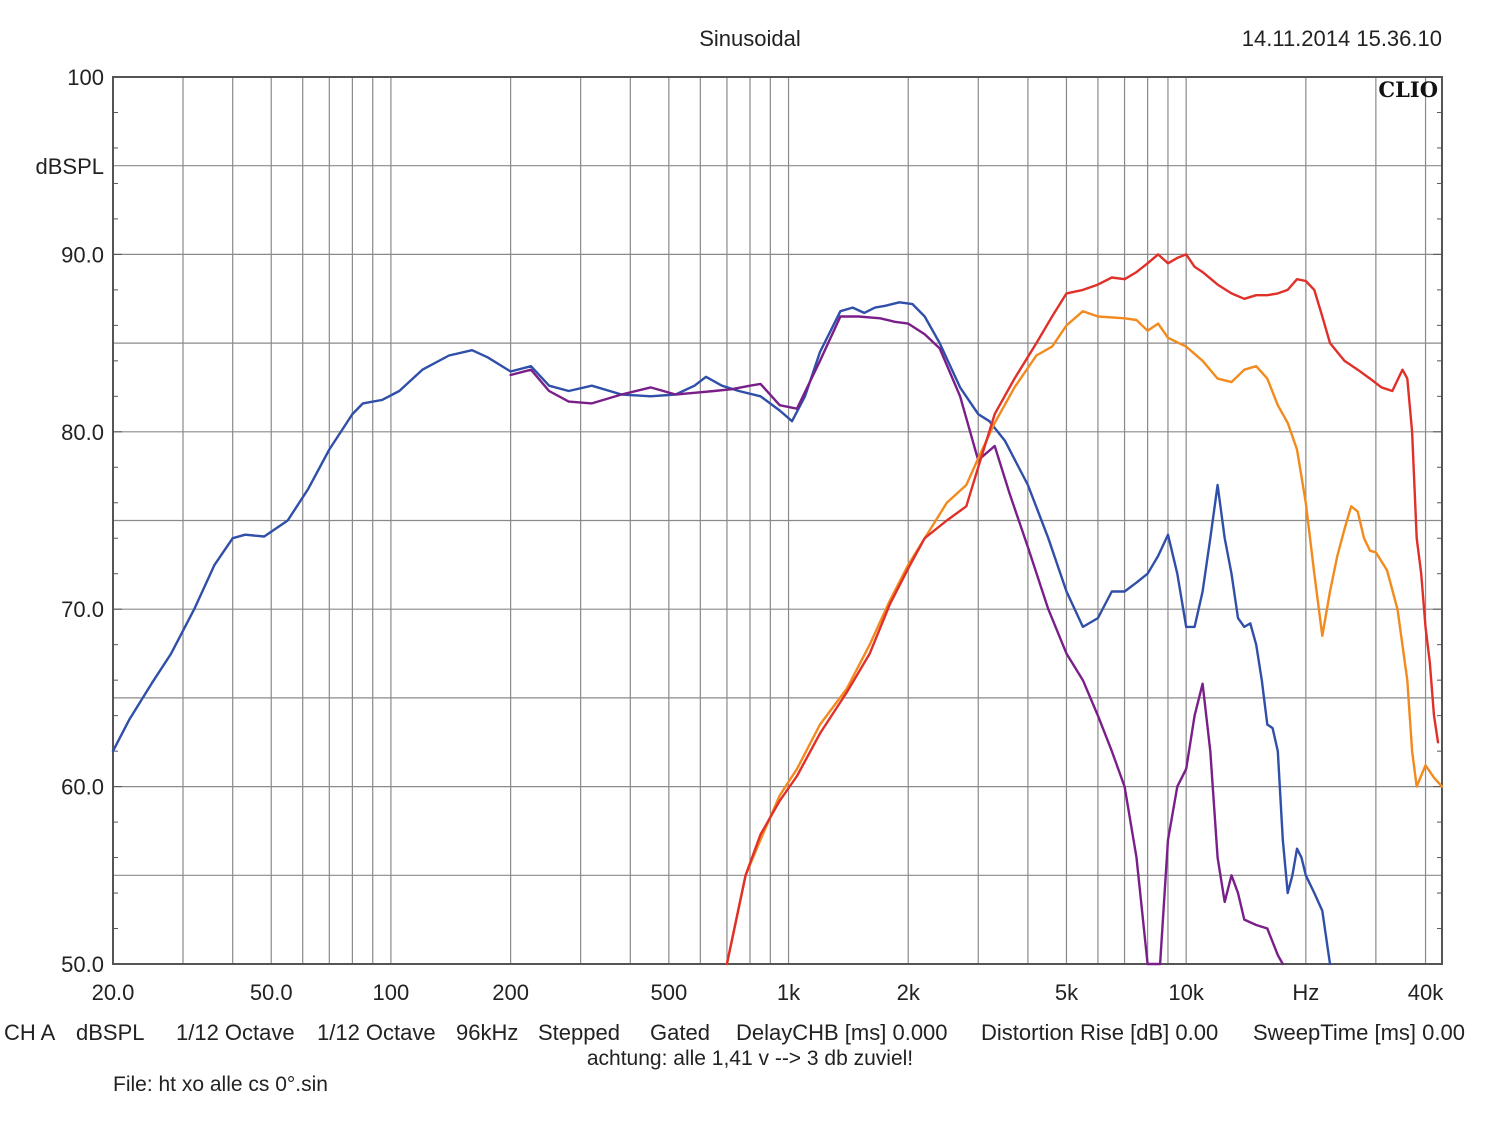  What do you see at coordinates (82, 609) in the screenshot?
I see `y-tick-label: 70.0` at bounding box center [82, 609].